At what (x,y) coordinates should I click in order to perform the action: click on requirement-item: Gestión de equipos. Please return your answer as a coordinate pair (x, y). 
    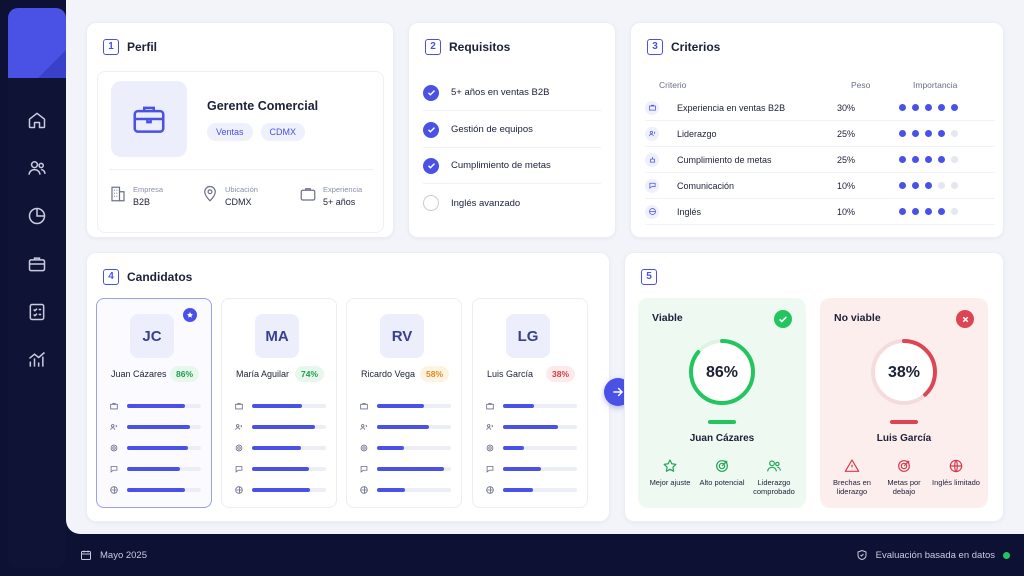
    Looking at the image, I should click on (512, 130).